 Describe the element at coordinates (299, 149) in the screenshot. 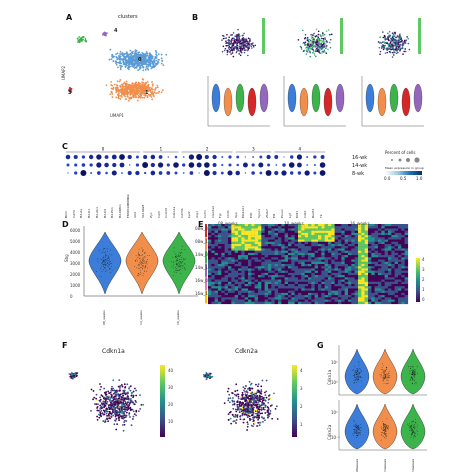

I see `group-label: 4` at that location.